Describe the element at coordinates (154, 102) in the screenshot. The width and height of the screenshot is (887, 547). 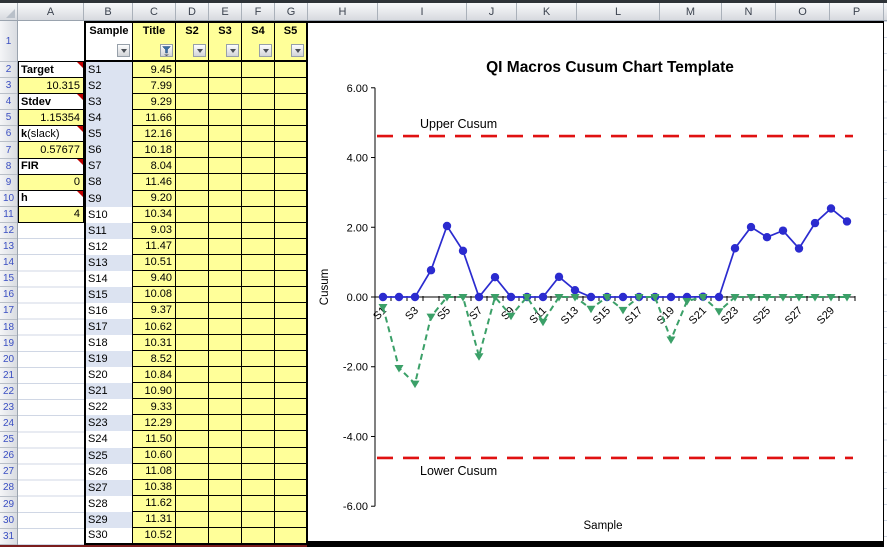
I see `value-cell-s3: 9.29` at that location.